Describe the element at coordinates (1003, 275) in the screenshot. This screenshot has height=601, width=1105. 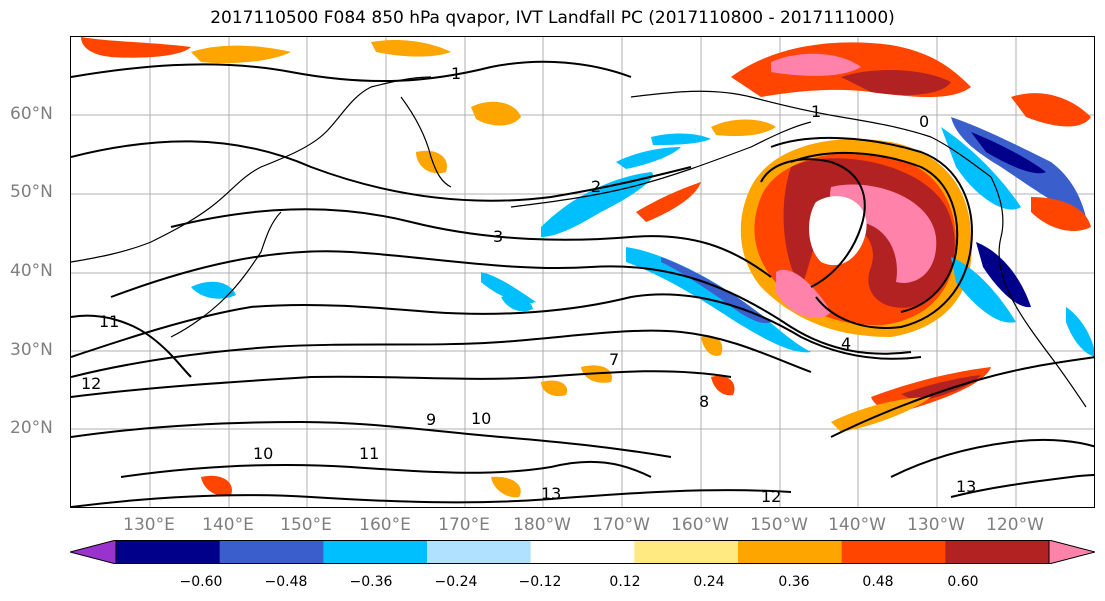
I see `uscoast-cold` at that location.